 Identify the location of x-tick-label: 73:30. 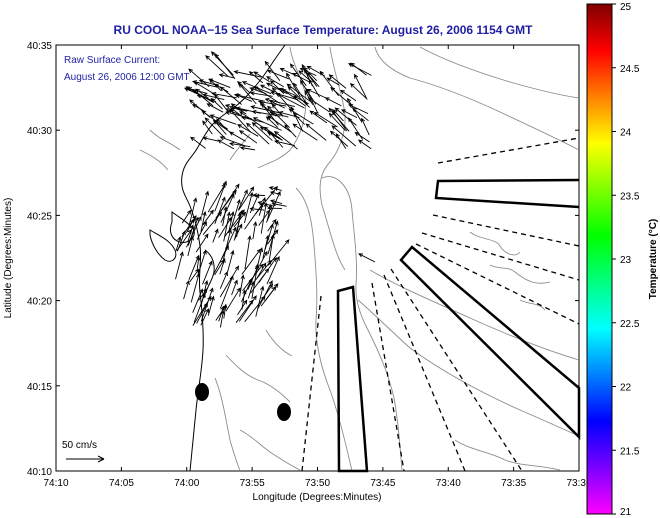
(578, 483).